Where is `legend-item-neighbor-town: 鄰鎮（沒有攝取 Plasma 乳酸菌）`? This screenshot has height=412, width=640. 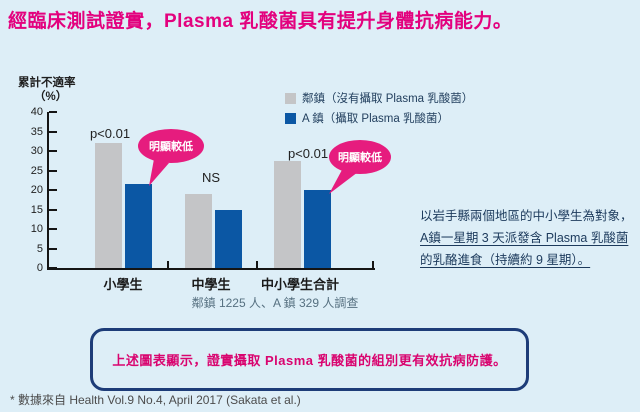 legend-item-neighbor-town: 鄰鎮（沒有攝取 Plasma 乳酸菌） is located at coordinates (379, 98).